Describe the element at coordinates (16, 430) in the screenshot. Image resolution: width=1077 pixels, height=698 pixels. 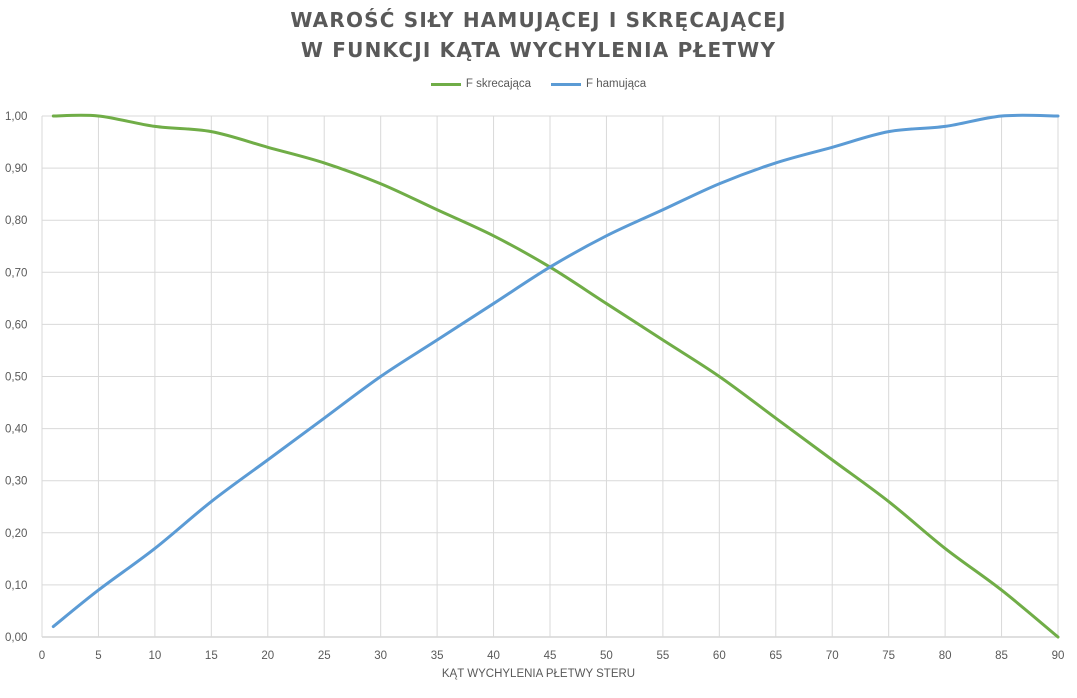
I see `y-tick-label: 0,40` at that location.